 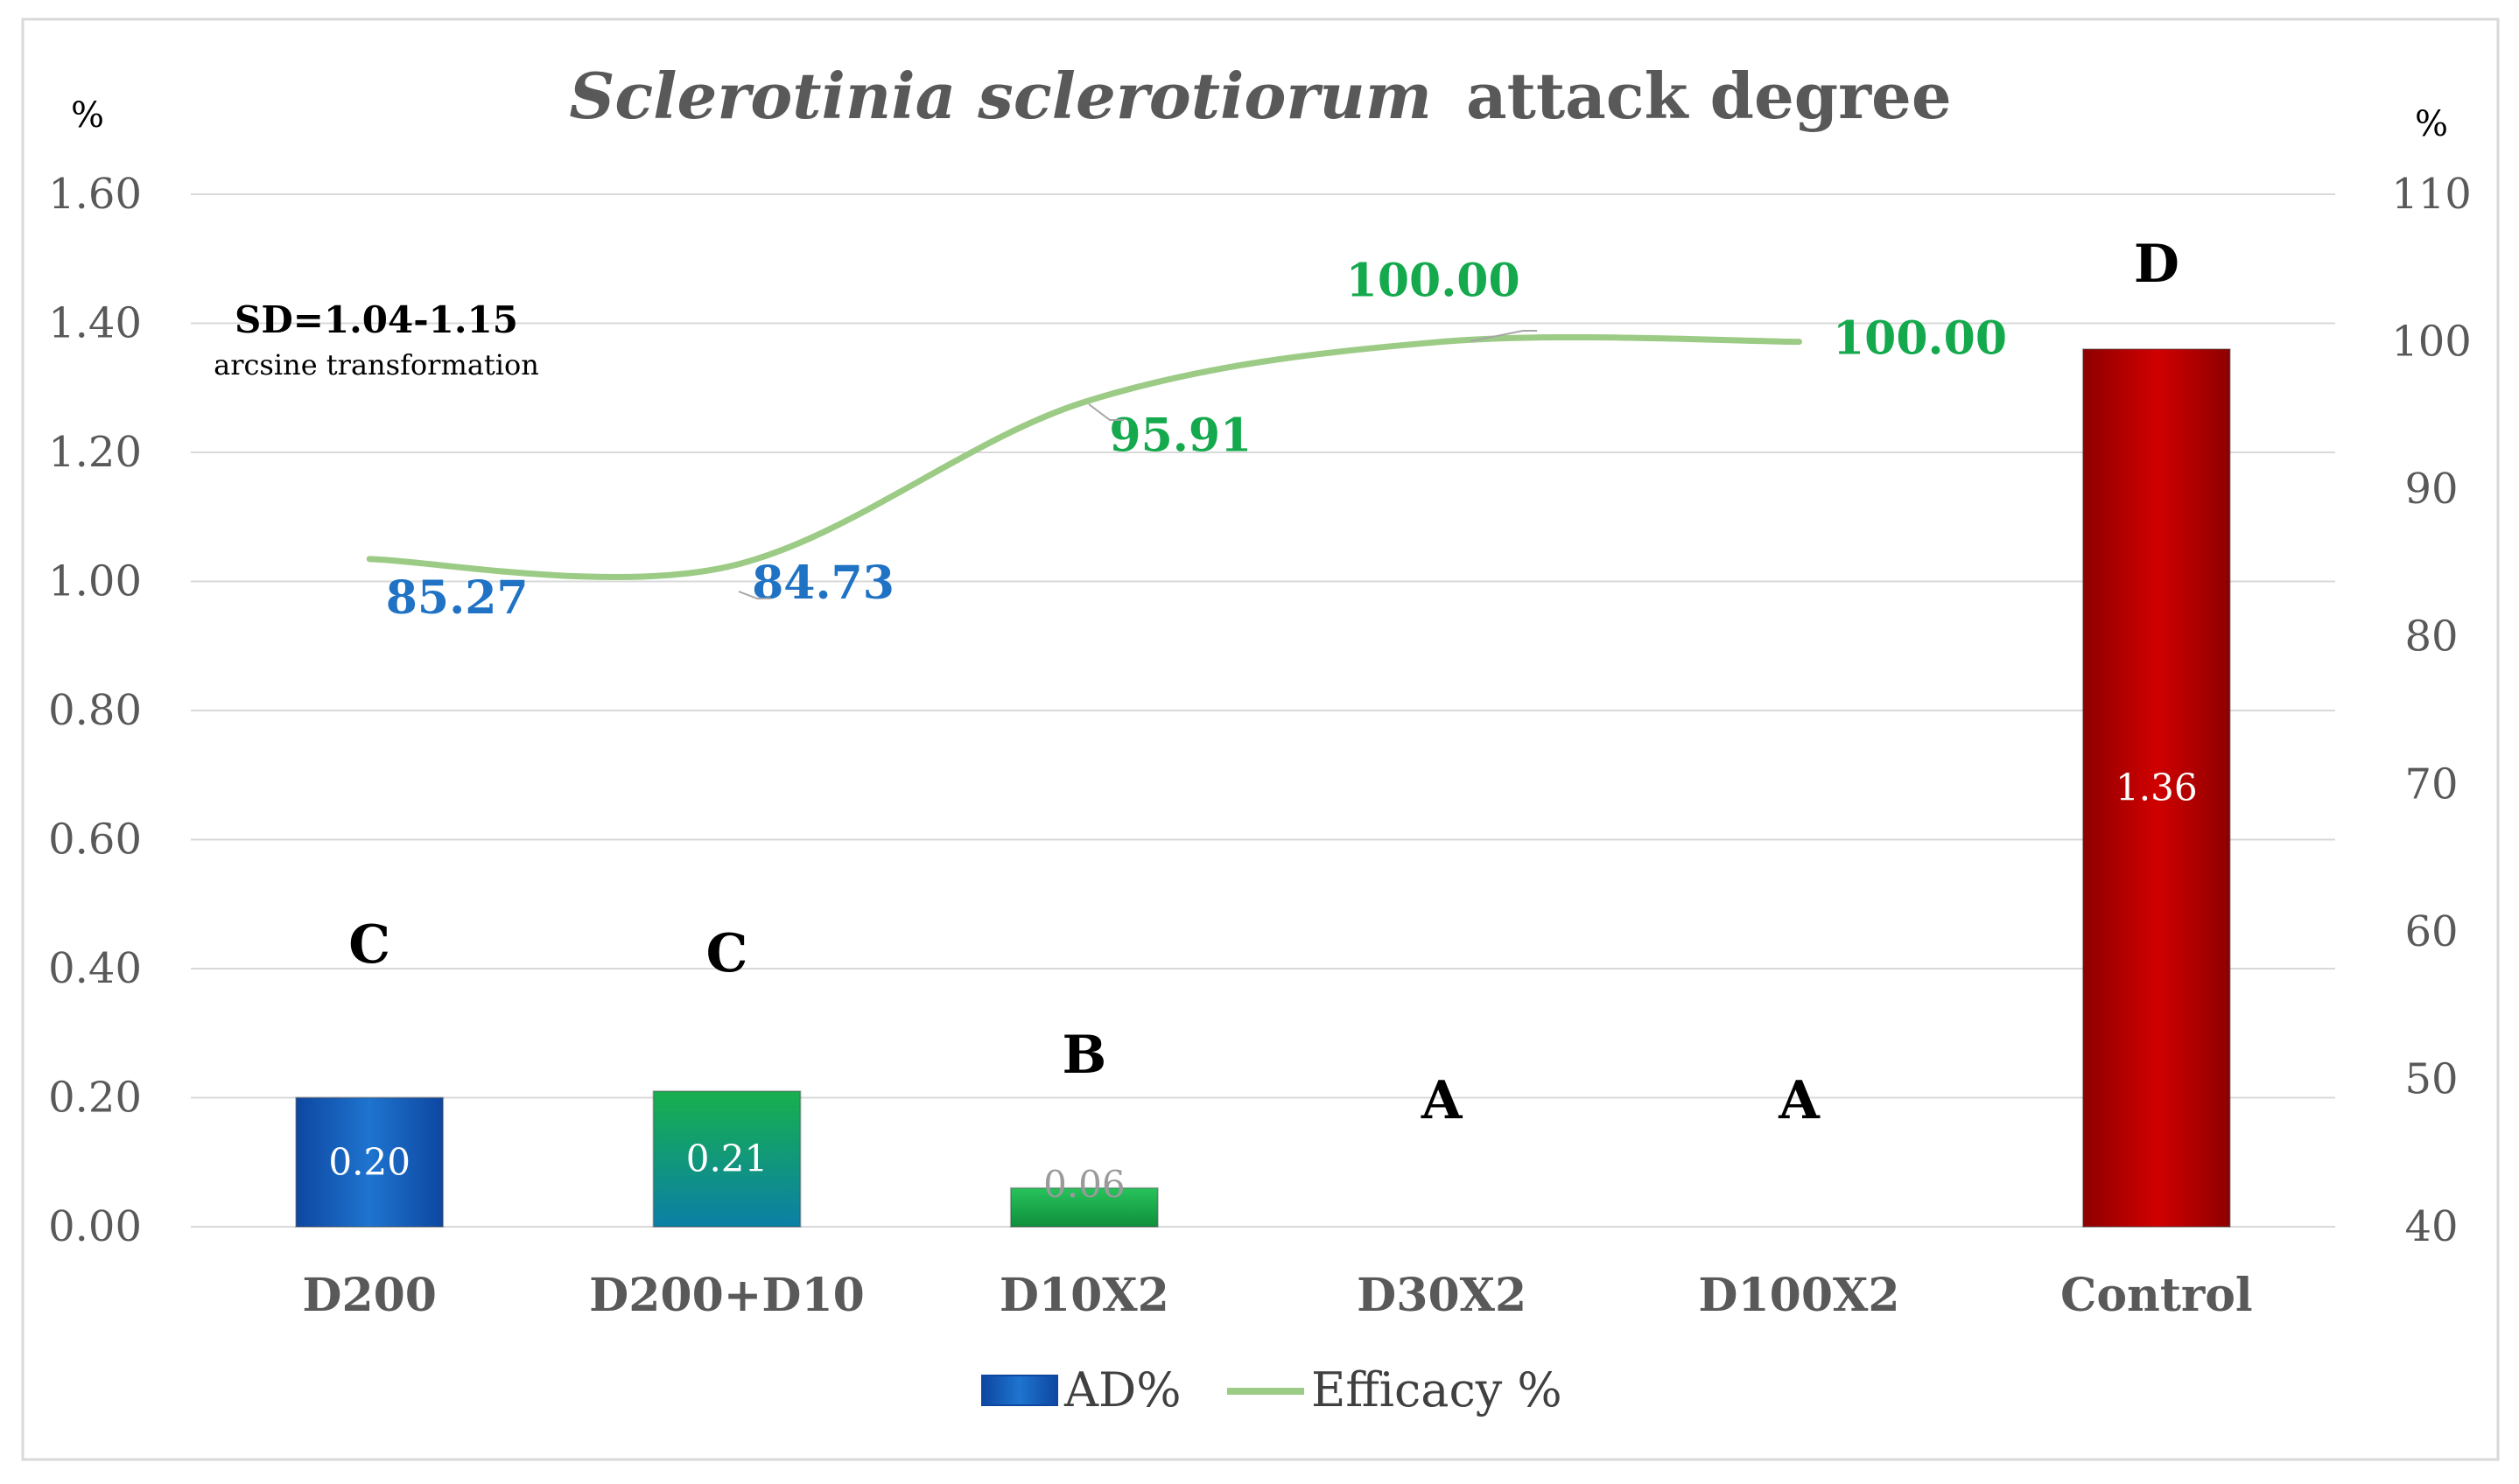 I want to click on right-axis-unit: %, so click(x=2431, y=124).